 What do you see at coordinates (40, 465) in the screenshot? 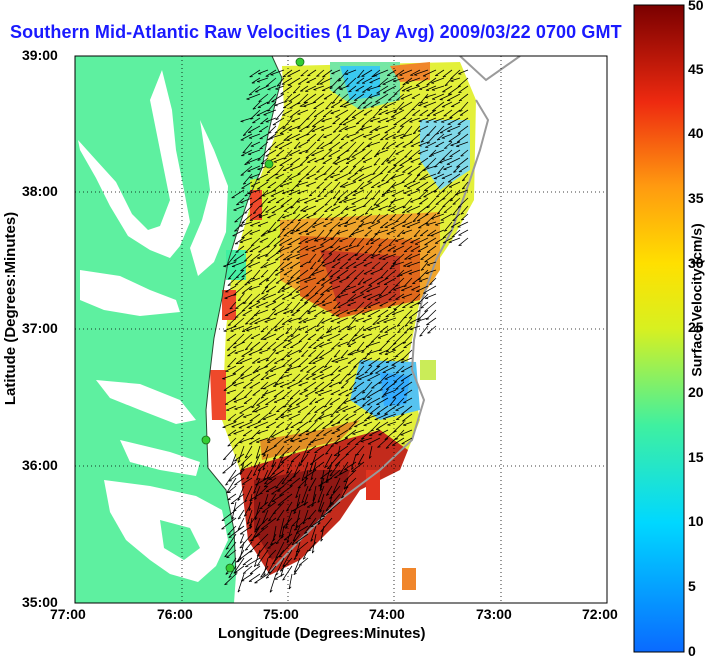
I see `ytick-label: 36:00` at bounding box center [40, 465].